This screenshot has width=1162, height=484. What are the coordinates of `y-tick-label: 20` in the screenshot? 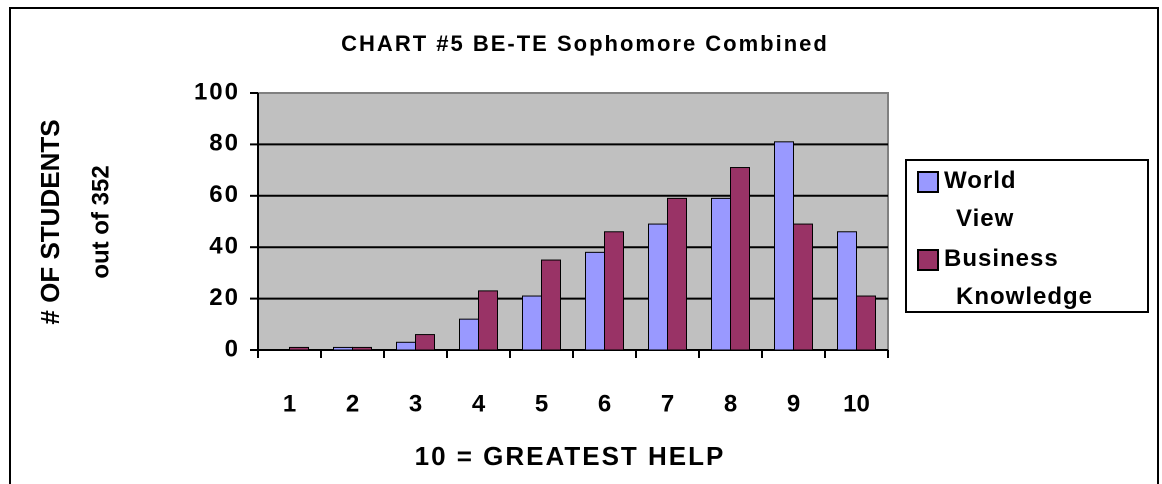 It's located at (224, 297).